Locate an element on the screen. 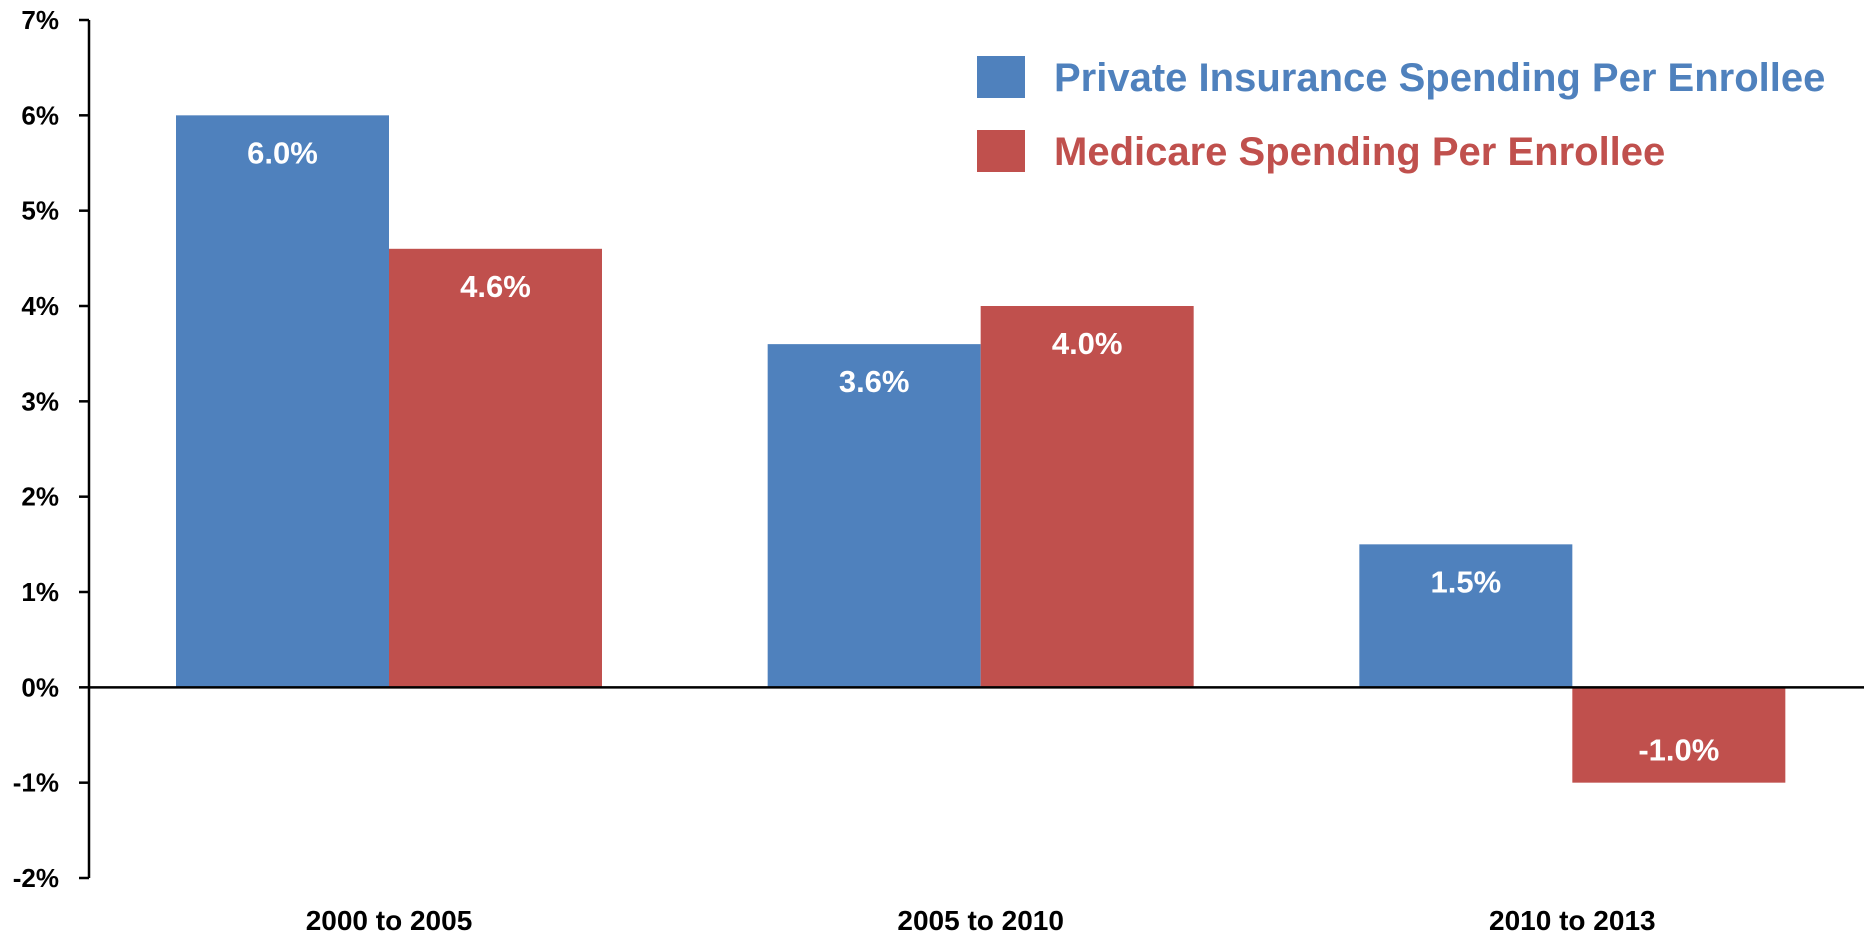 The height and width of the screenshot is (933, 1864). y-tick-label: 5% is located at coordinates (40, 211).